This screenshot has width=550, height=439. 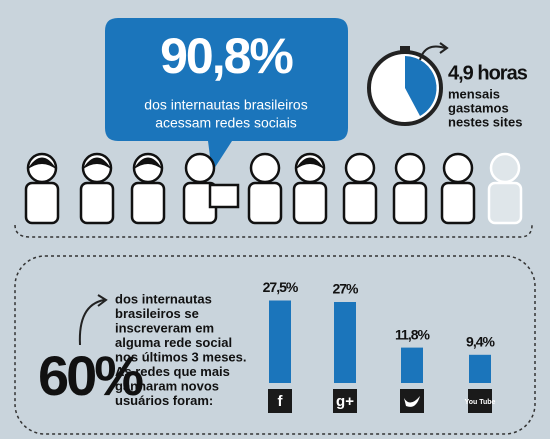 What do you see at coordinates (226, 123) in the screenshot?
I see `headline-text: acessam redes sociais` at bounding box center [226, 123].